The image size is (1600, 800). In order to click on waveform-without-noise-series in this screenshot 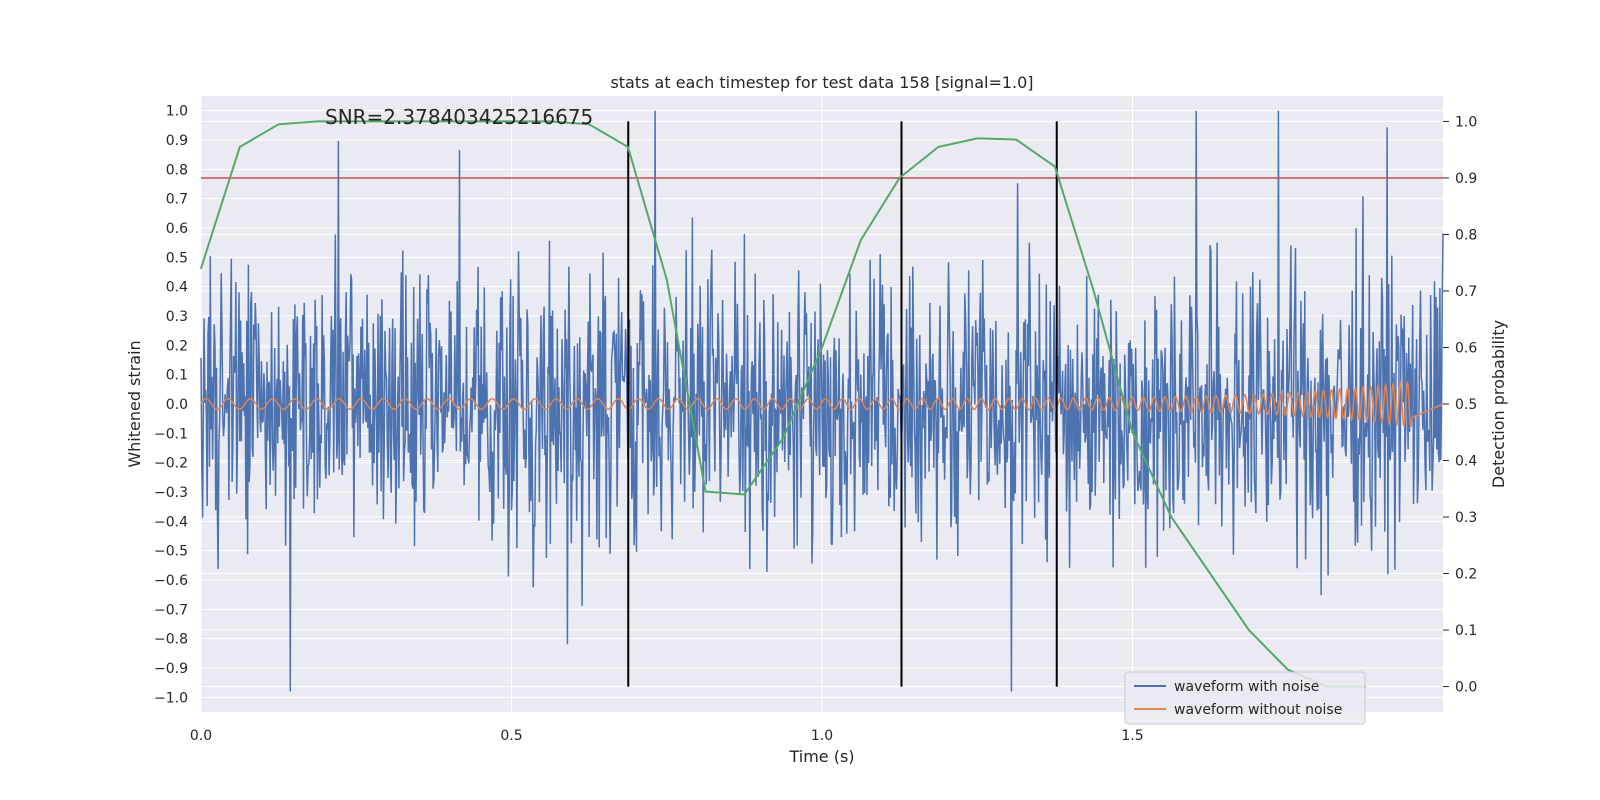, I will do `click(822, 403)`.